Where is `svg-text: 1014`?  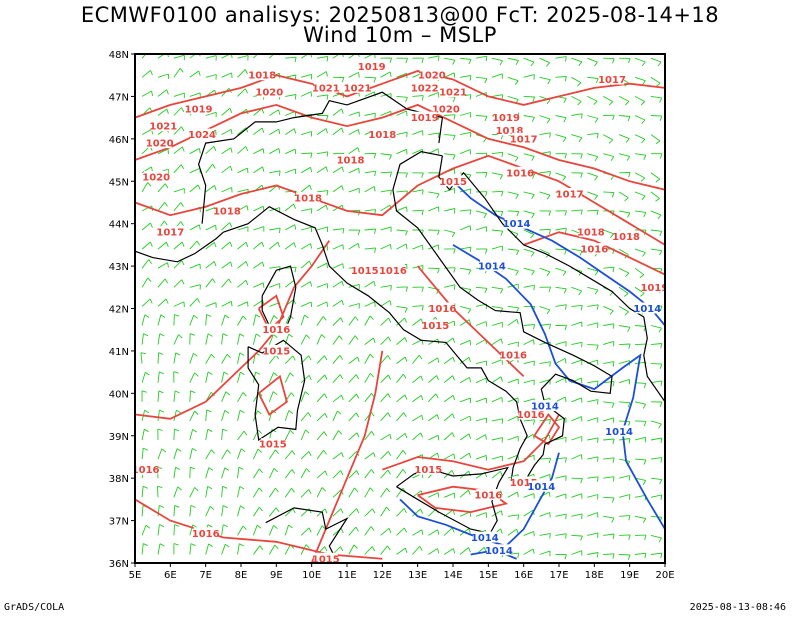
svg-text: 1014 is located at coordinates (541, 487).